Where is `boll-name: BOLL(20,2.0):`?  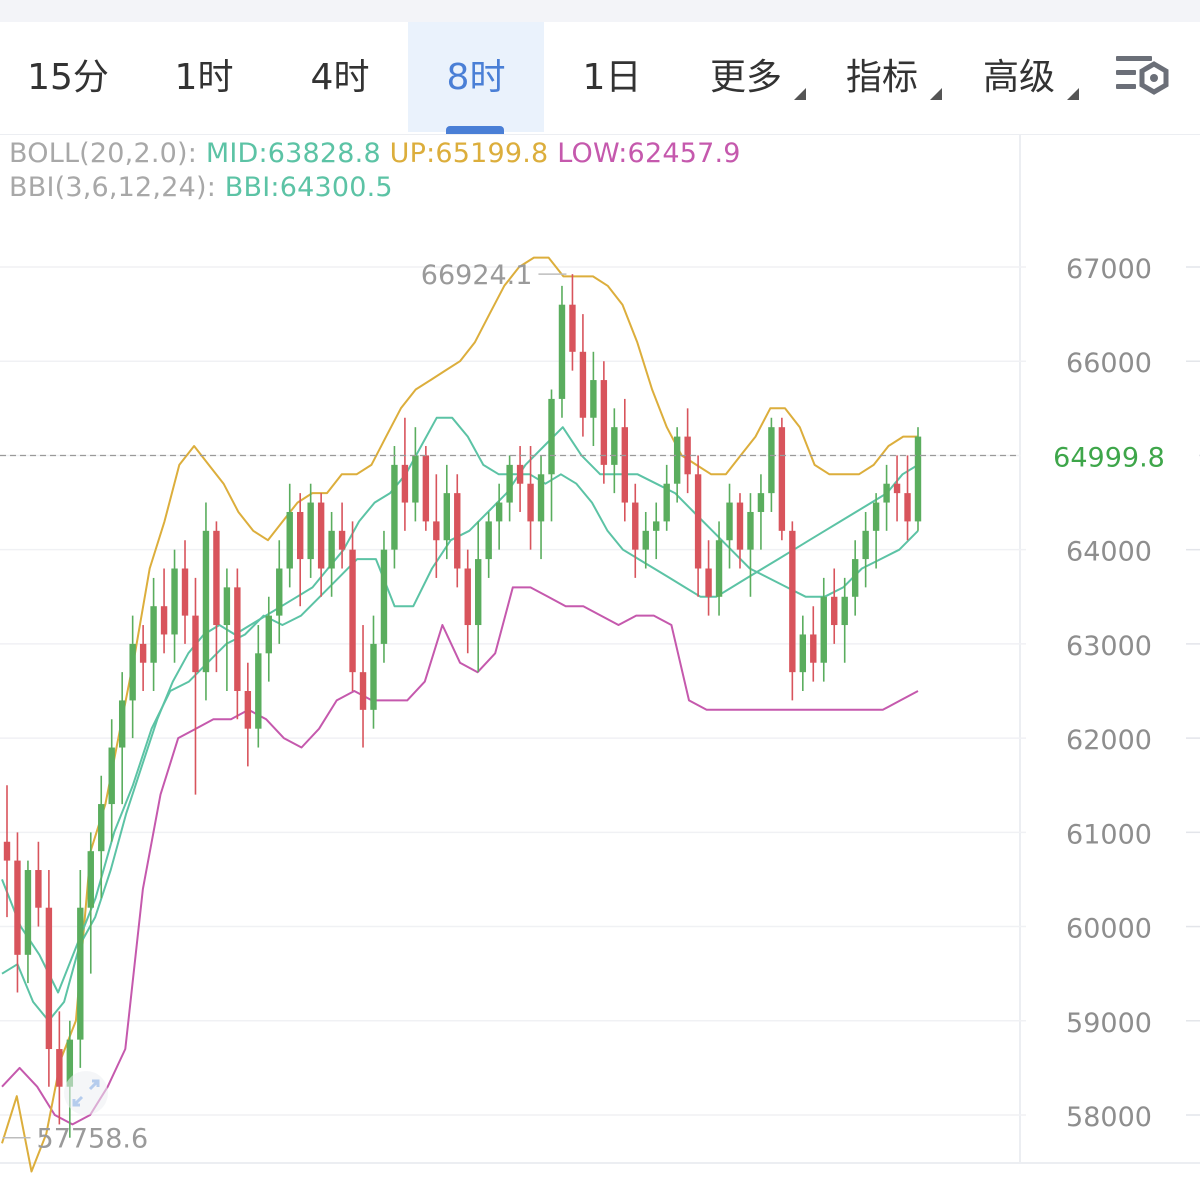 boll-name: BOLL(20,2.0): is located at coordinates (103, 153).